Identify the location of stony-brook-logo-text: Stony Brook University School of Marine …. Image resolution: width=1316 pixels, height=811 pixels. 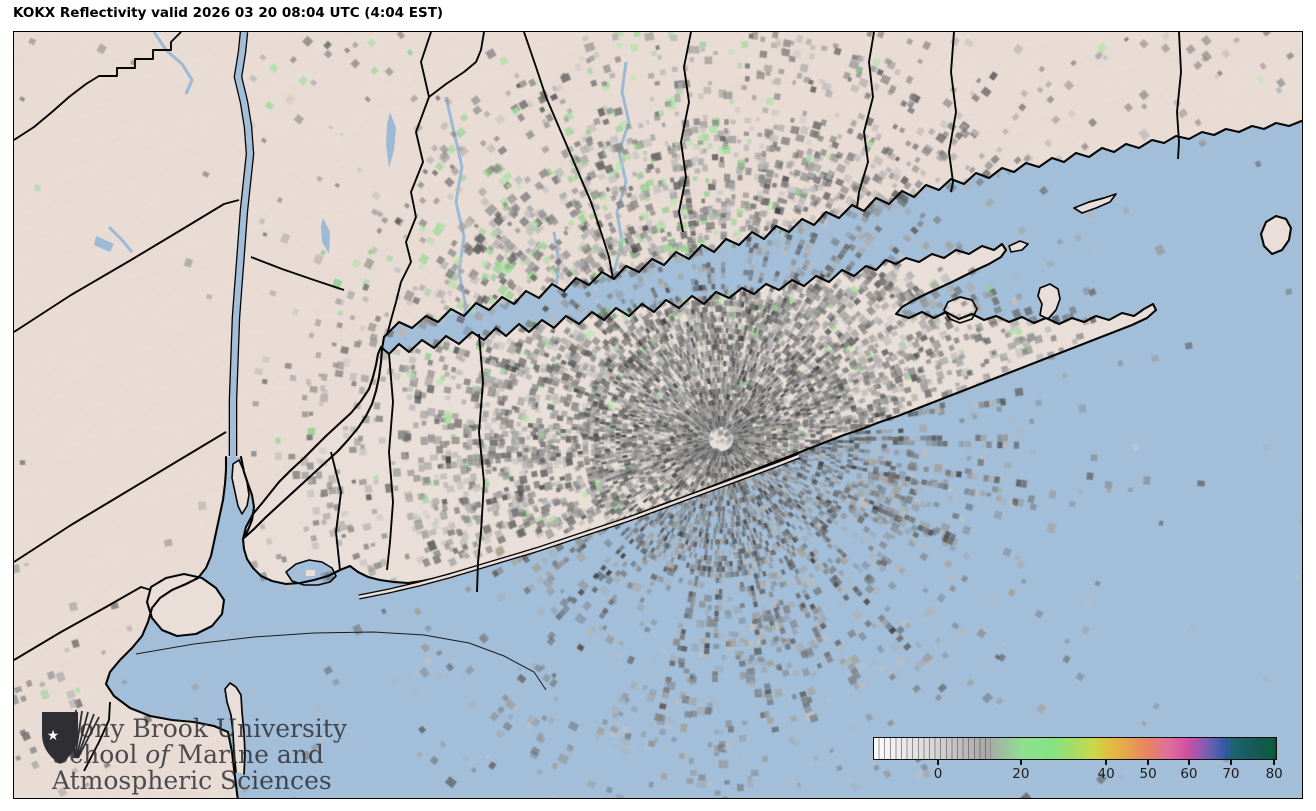
(199, 755).